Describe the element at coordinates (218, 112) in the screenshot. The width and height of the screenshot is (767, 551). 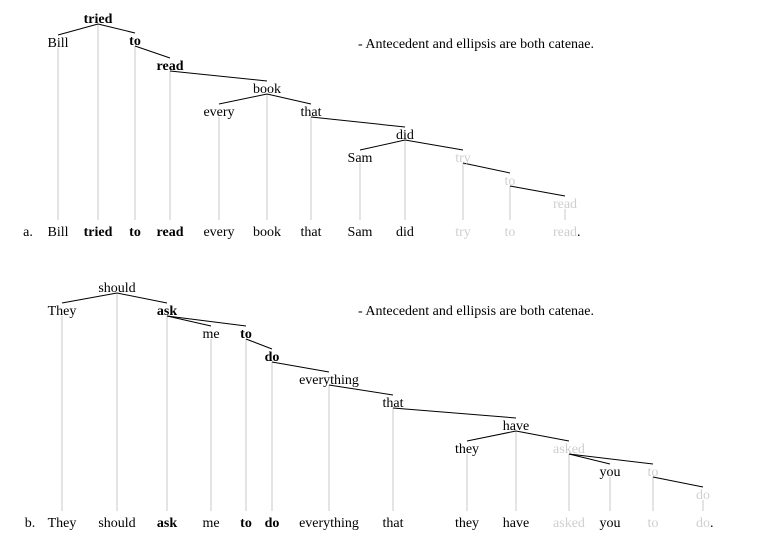
I see `tree-node: every` at that location.